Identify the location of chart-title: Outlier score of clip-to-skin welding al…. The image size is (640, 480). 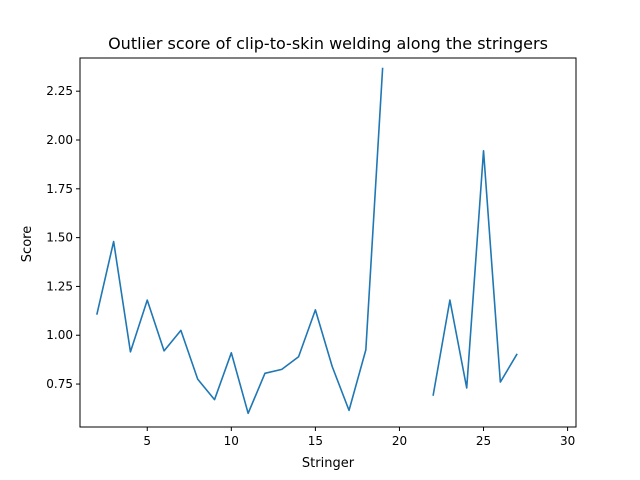
(328, 43).